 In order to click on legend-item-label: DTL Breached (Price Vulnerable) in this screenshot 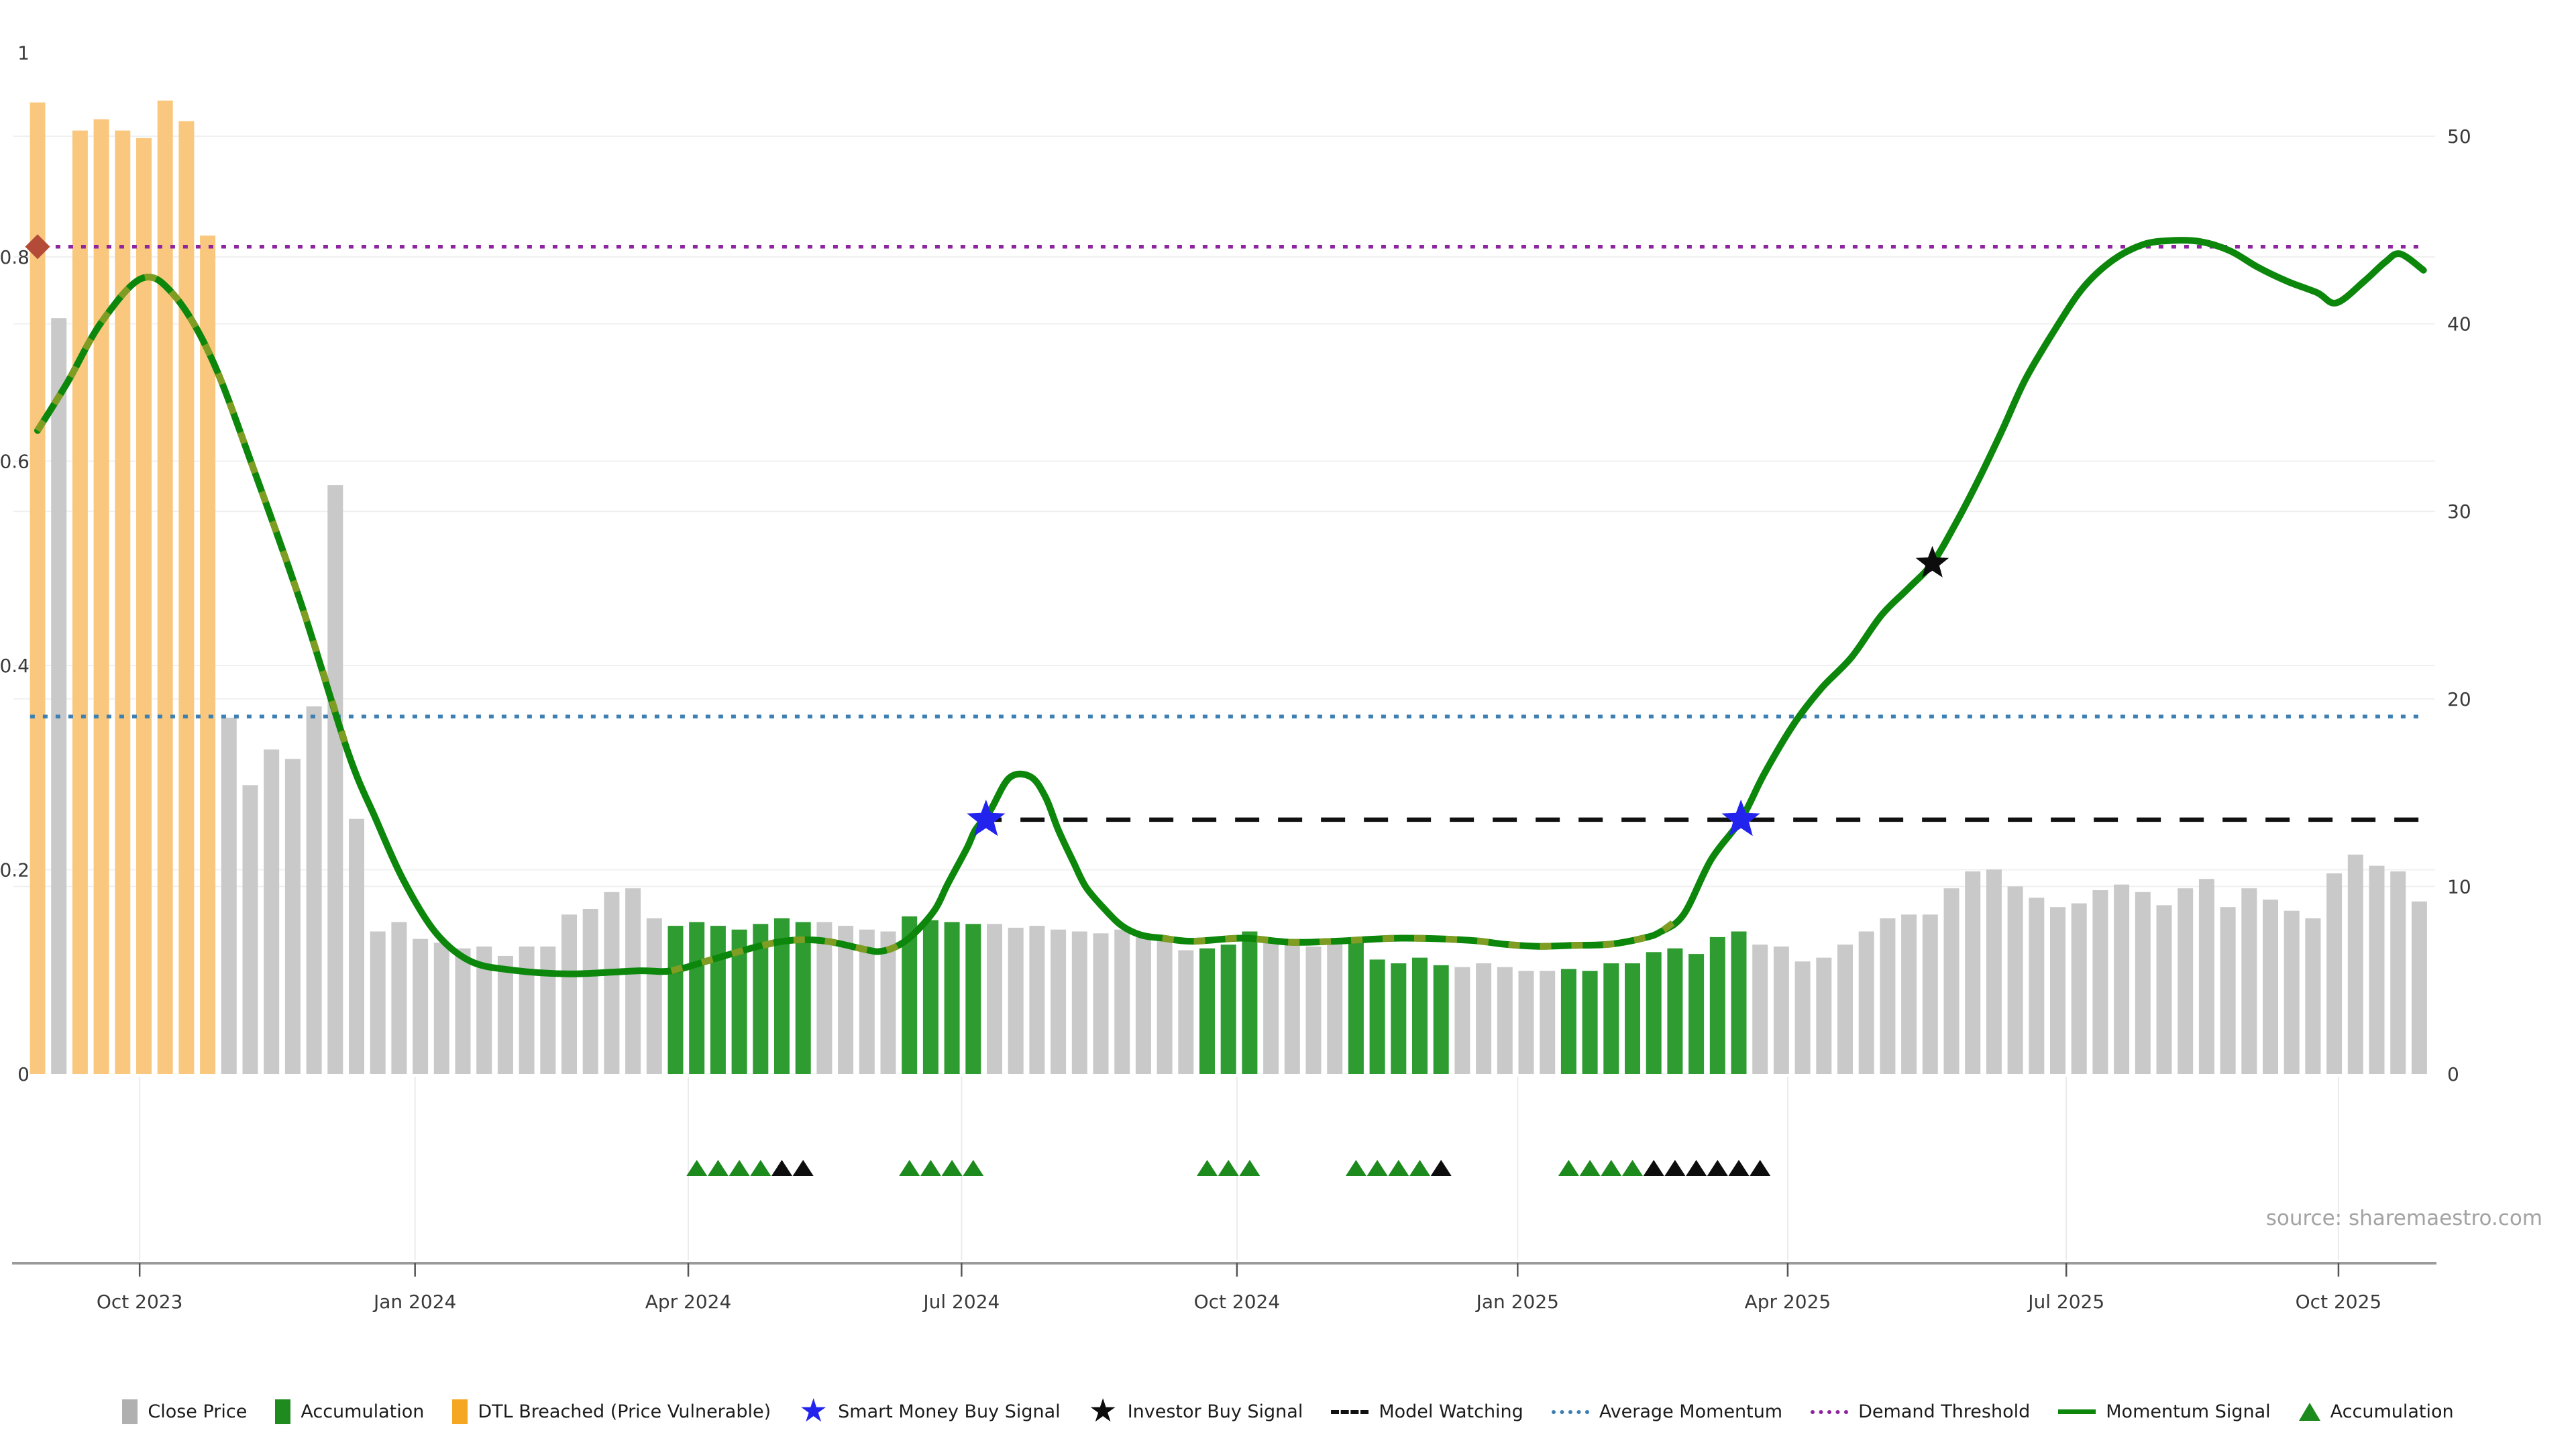, I will do `click(624, 1411)`.